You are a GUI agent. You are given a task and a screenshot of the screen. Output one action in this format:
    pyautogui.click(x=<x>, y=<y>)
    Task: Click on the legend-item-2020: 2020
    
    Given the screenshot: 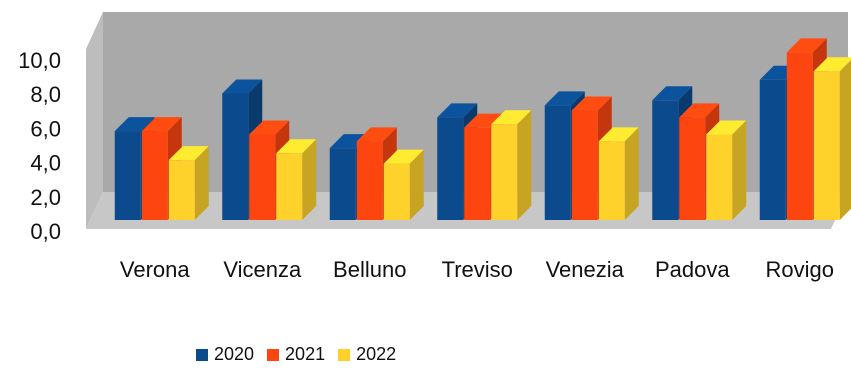 What is the action you would take?
    pyautogui.click(x=225, y=354)
    